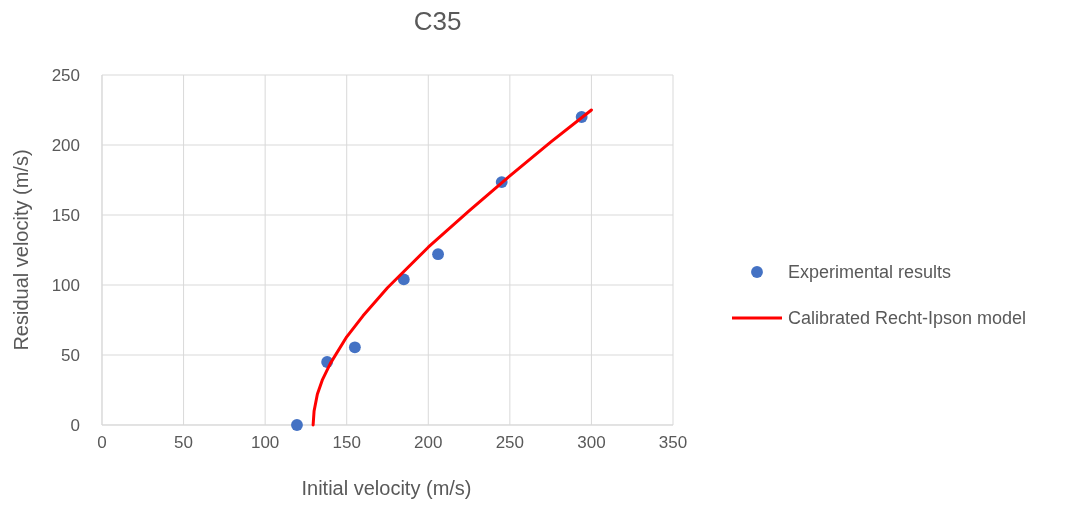 This screenshot has width=1083, height=510. I want to click on chart-title: C35, so click(437, 21).